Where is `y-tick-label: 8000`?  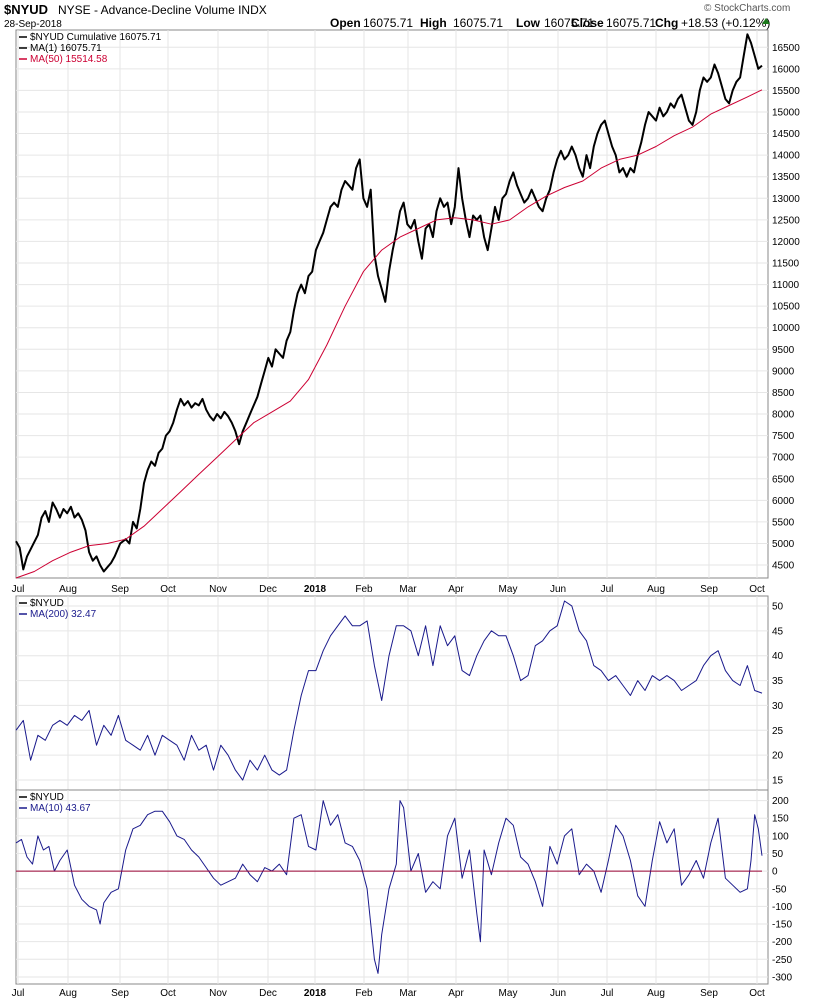
y-tick-label: 8000 is located at coordinates (783, 415).